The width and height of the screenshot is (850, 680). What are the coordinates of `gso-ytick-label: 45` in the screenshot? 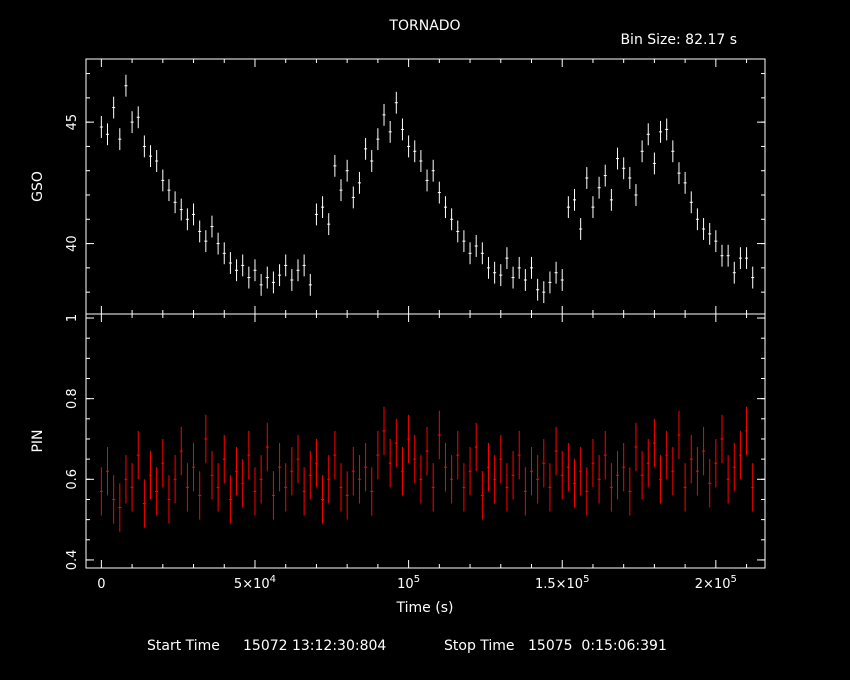 It's located at (72, 122).